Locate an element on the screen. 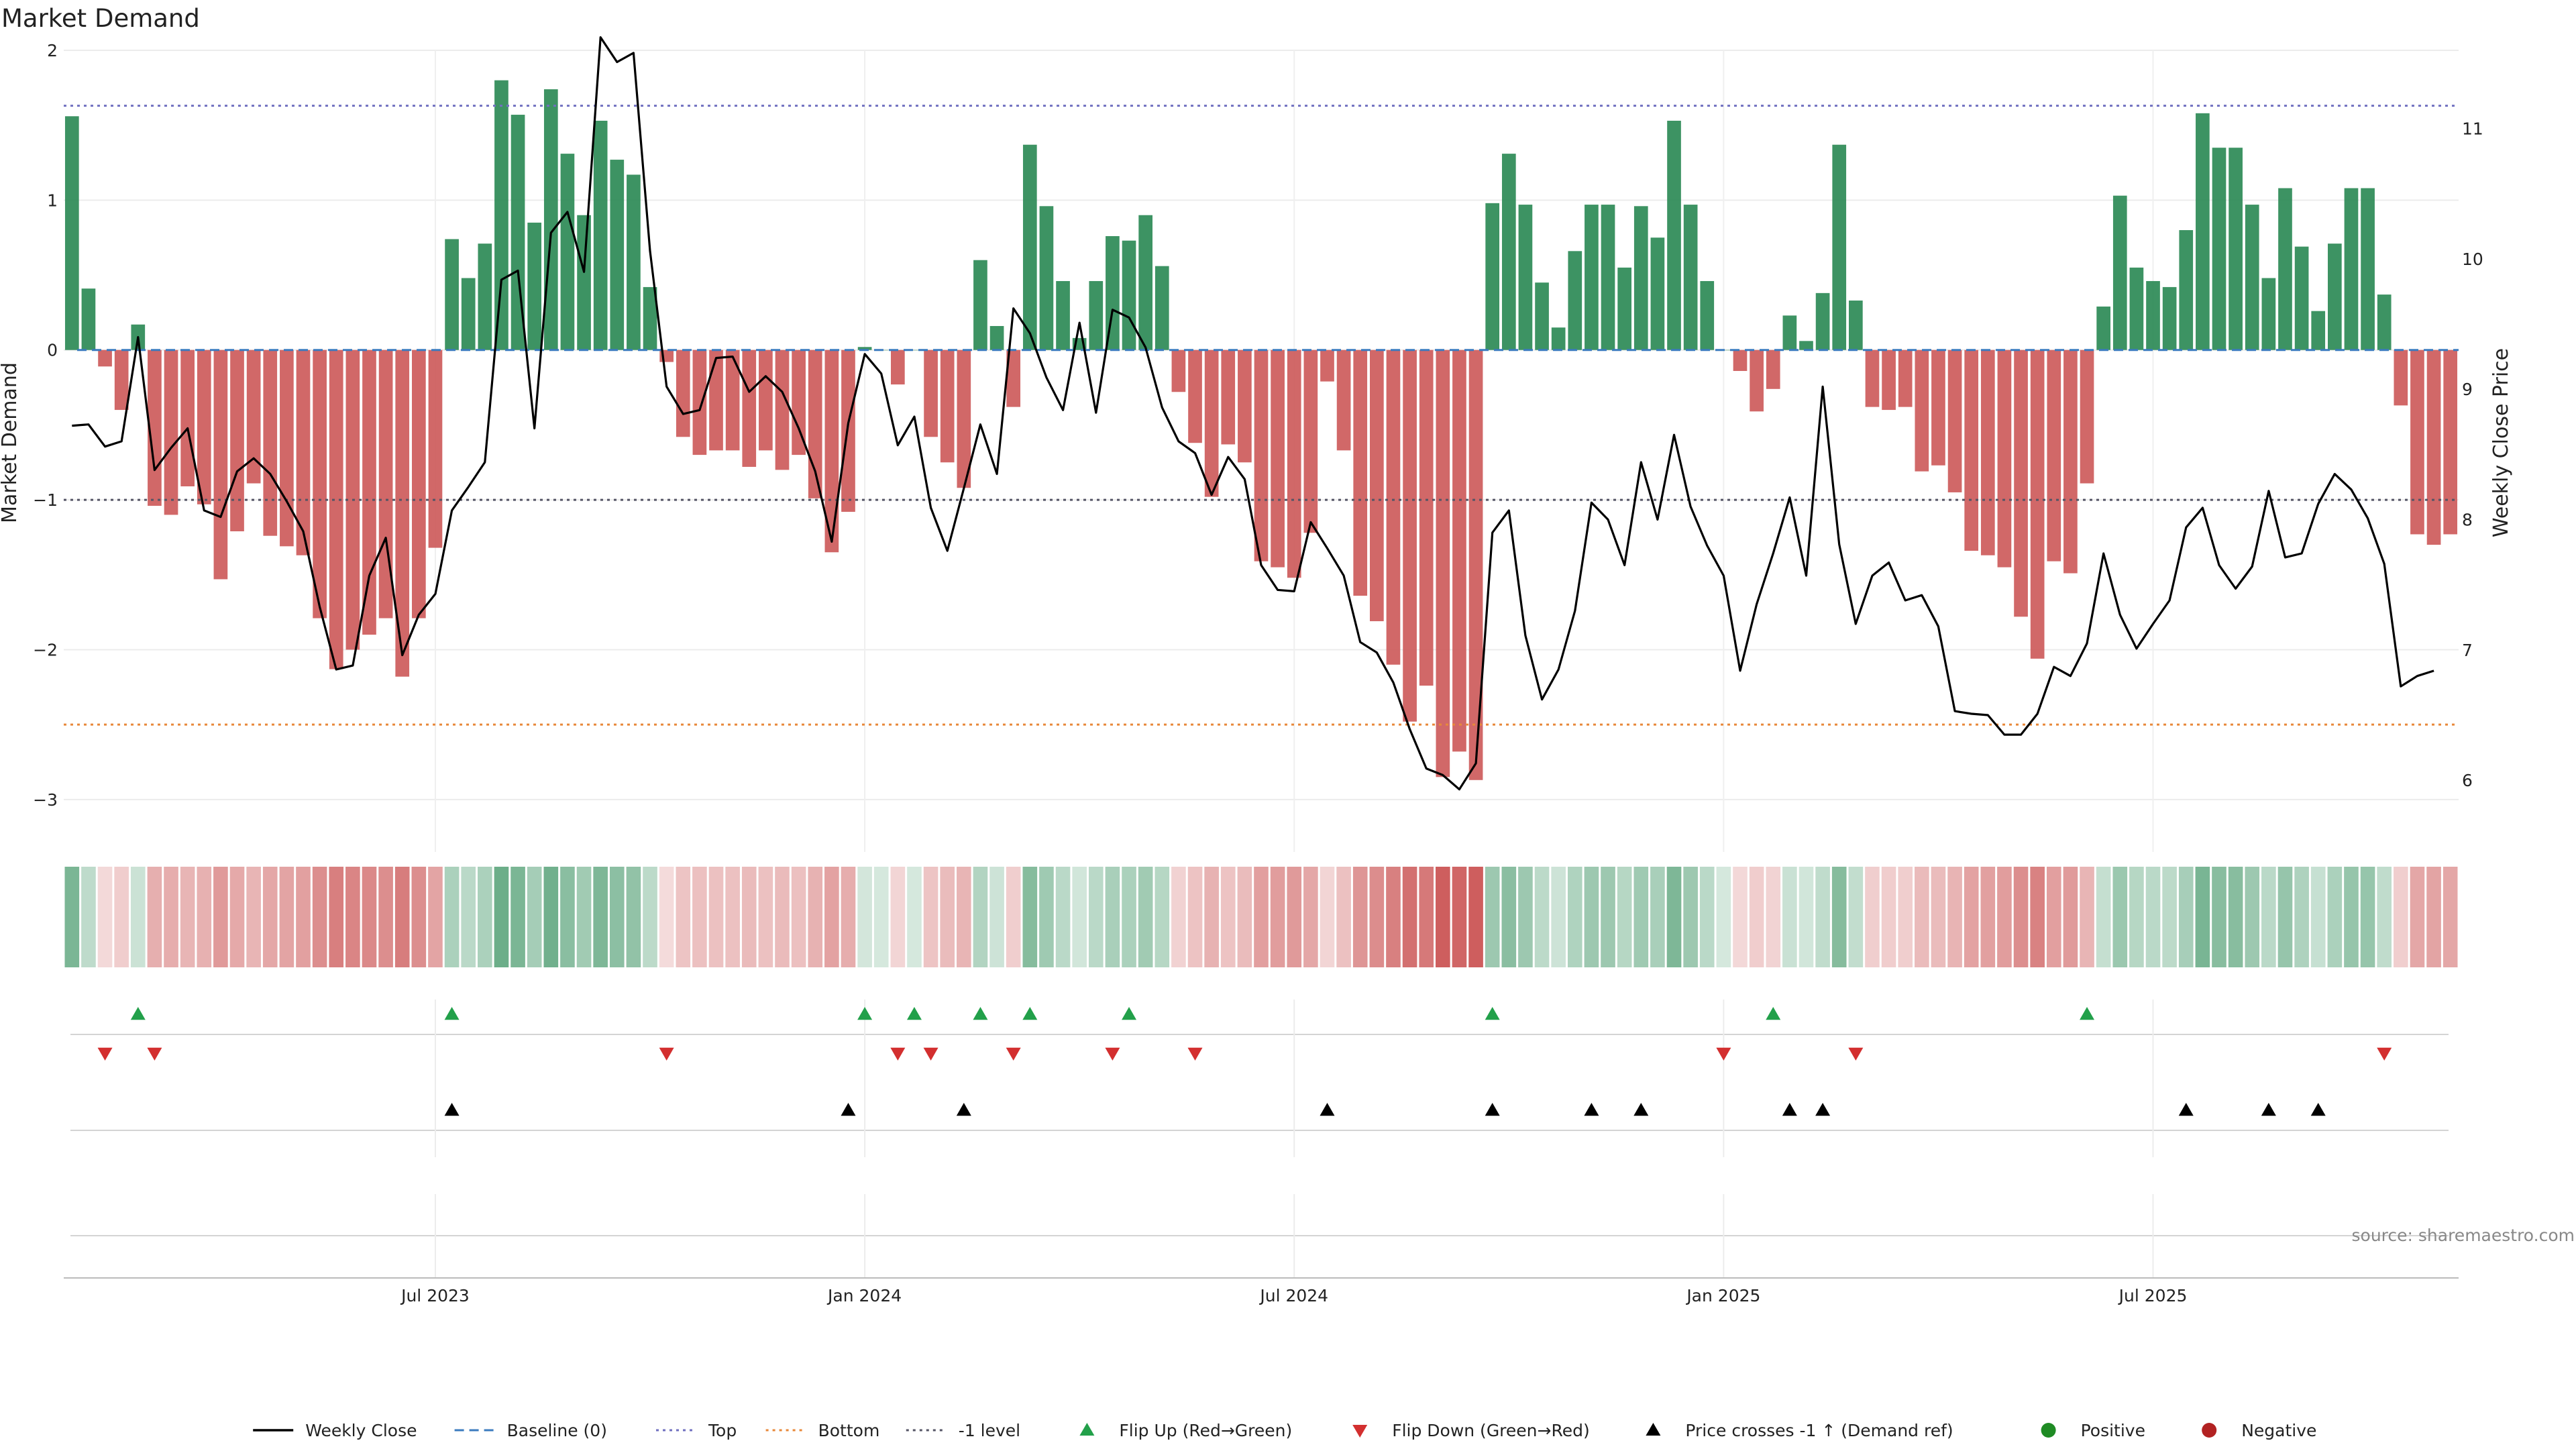 The height and width of the screenshot is (1449, 2576). right-axis-label: Weekly Close Price is located at coordinates (2501, 442).